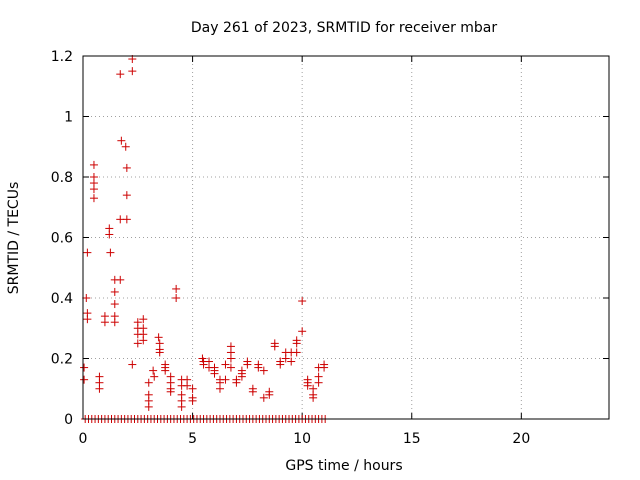 Image resolution: width=640 pixels, height=480 pixels. What do you see at coordinates (62, 178) in the screenshot?
I see `y-tick-label: 0.8` at bounding box center [62, 178].